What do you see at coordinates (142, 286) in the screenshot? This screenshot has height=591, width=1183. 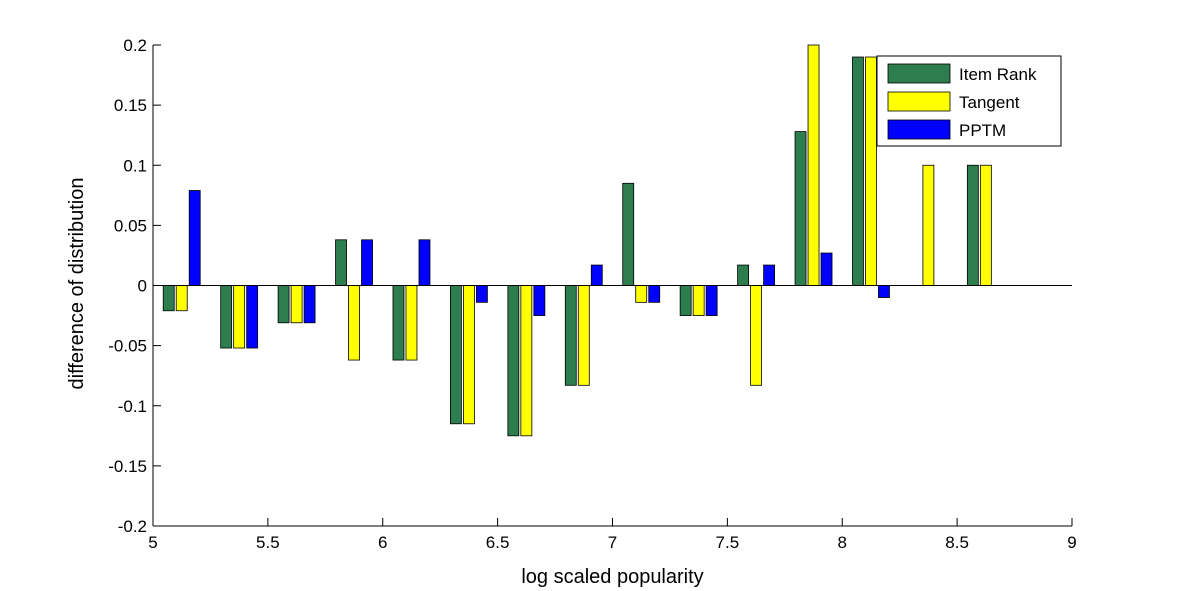 I see `y-tick-label: 0` at bounding box center [142, 286].